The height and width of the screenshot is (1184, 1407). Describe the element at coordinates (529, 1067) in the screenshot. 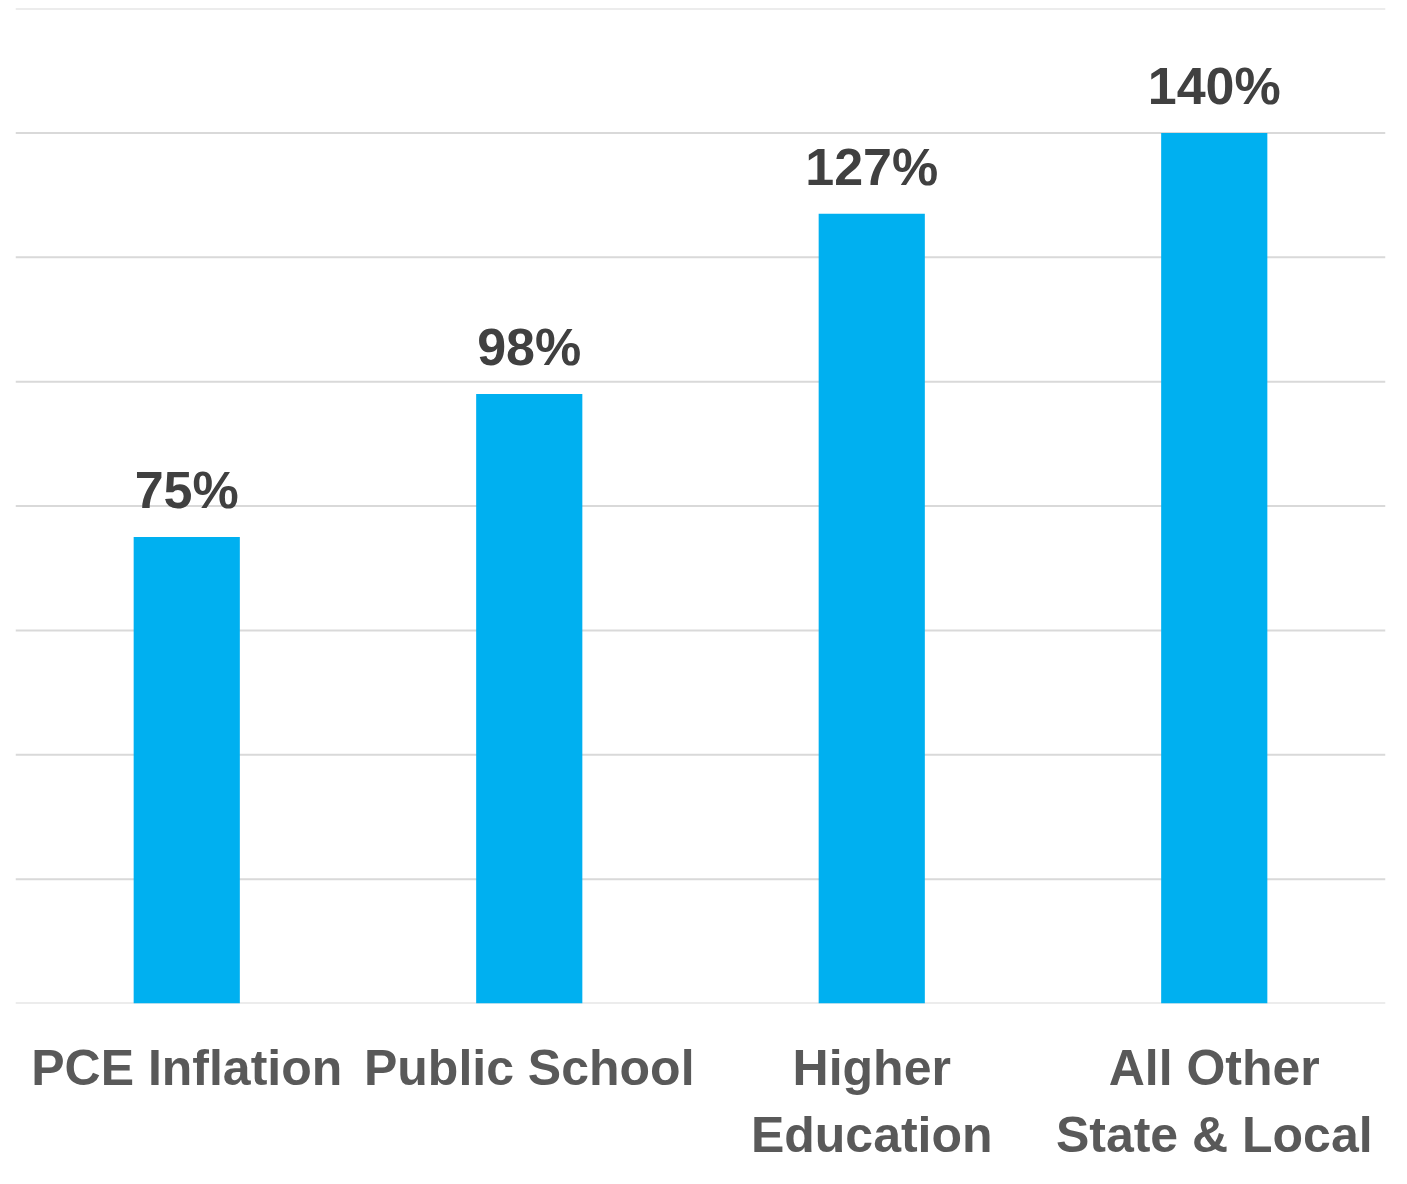

I see `x-tick-label: Public School` at that location.